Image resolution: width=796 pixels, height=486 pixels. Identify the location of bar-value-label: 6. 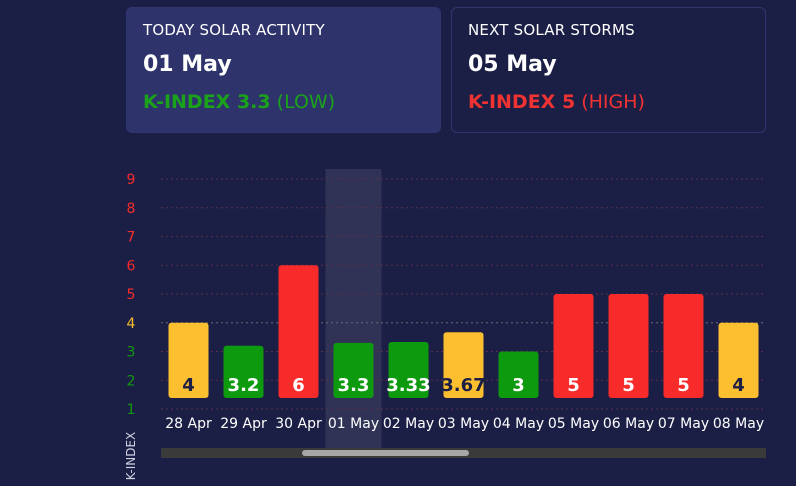
(298, 385).